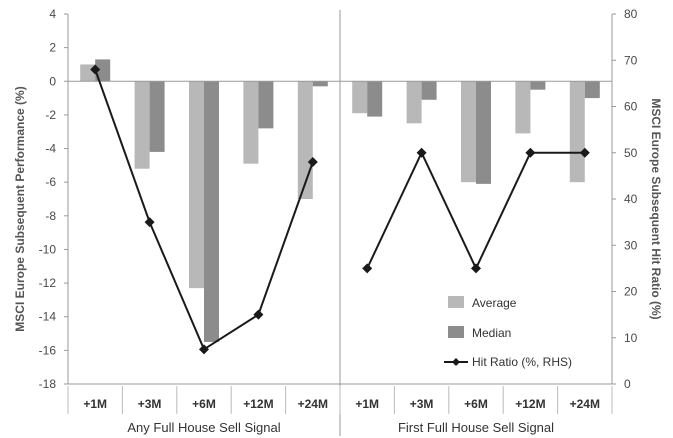 The height and width of the screenshot is (438, 673). Describe the element at coordinates (631, 199) in the screenshot. I see `y2-tick-label: 40` at that location.